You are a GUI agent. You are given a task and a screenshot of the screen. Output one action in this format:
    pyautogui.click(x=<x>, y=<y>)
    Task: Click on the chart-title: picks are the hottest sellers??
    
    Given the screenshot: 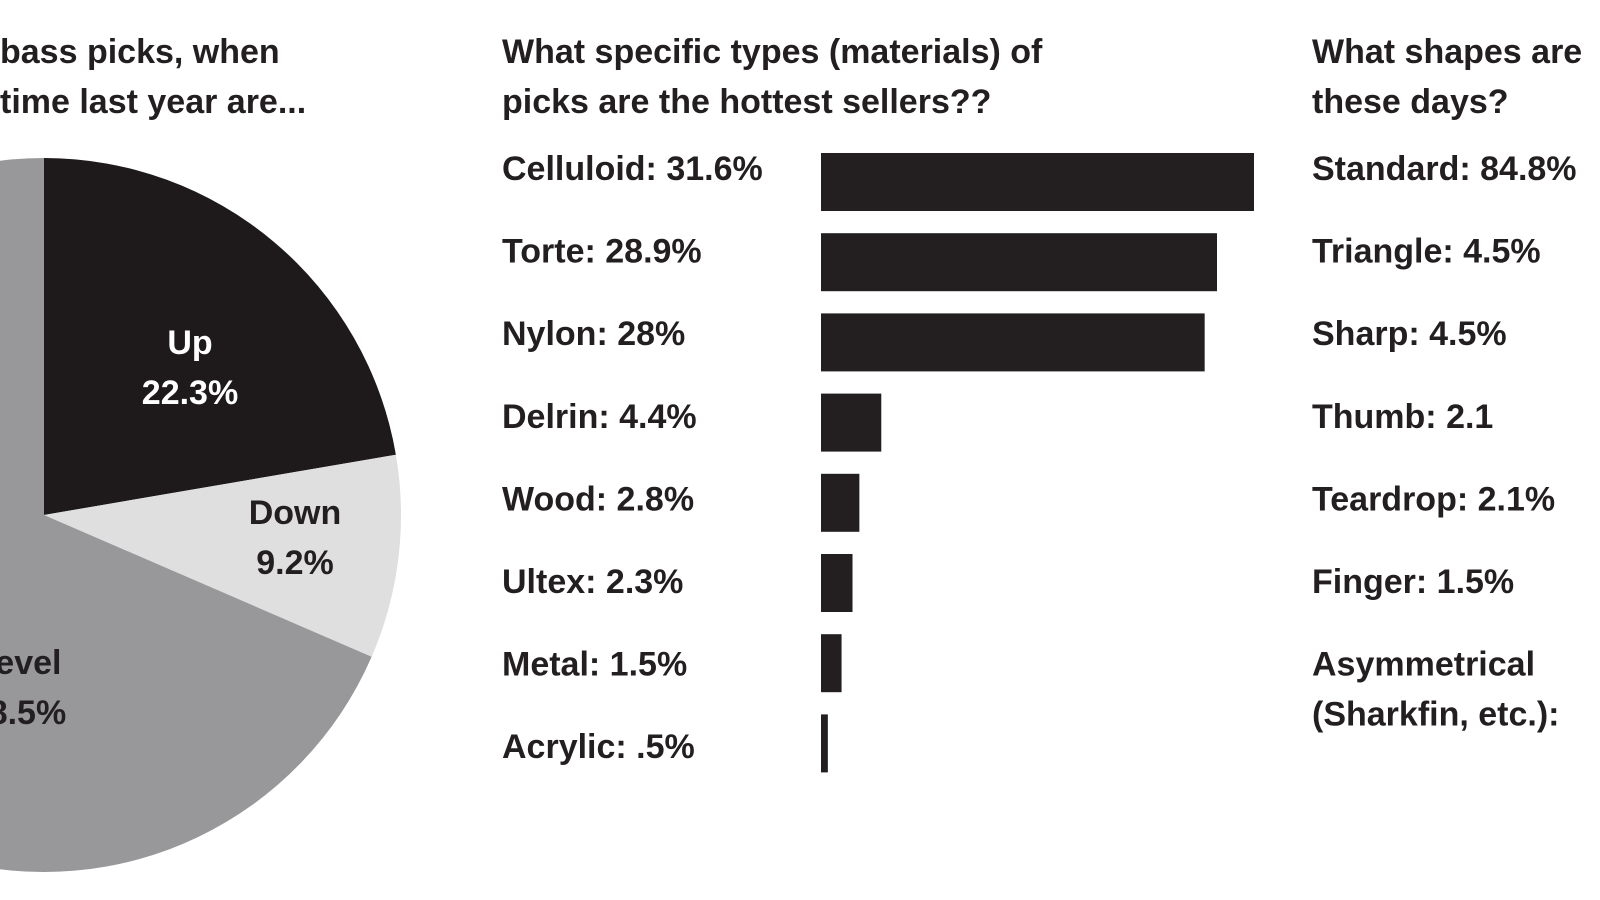 What is the action you would take?
    pyautogui.click(x=746, y=102)
    